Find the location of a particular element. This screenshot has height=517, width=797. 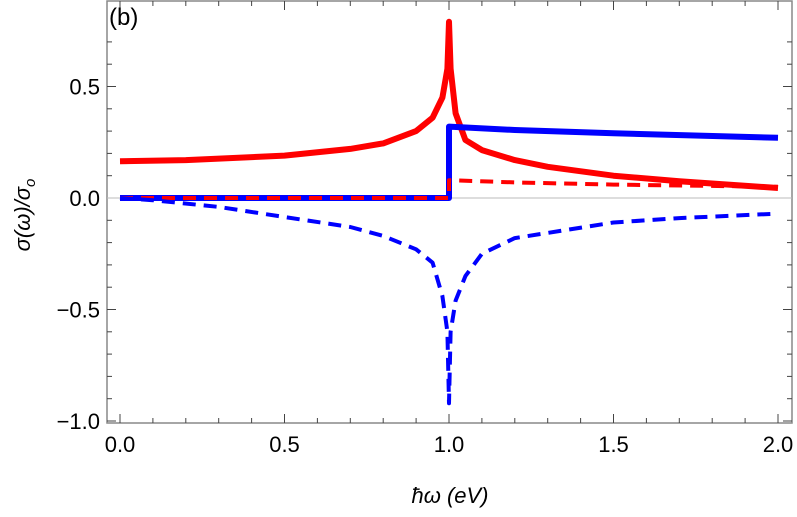

x-axis-label-text: ħω (eV) is located at coordinates (449, 495).